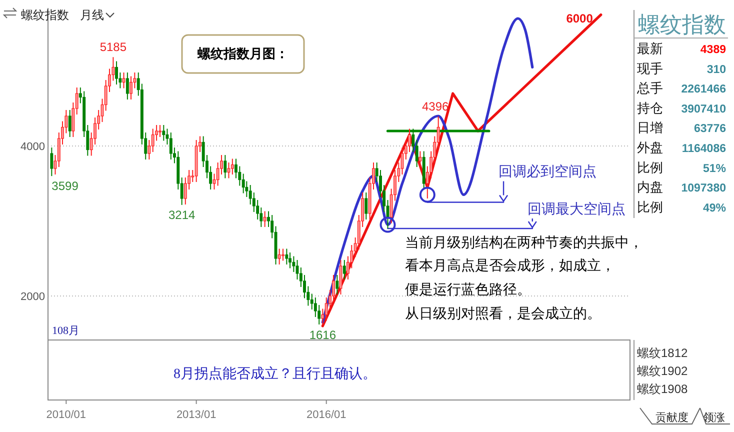 The width and height of the screenshot is (734, 432). Describe the element at coordinates (92, 15) in the screenshot. I see `chart-subtitle: 月线` at that location.